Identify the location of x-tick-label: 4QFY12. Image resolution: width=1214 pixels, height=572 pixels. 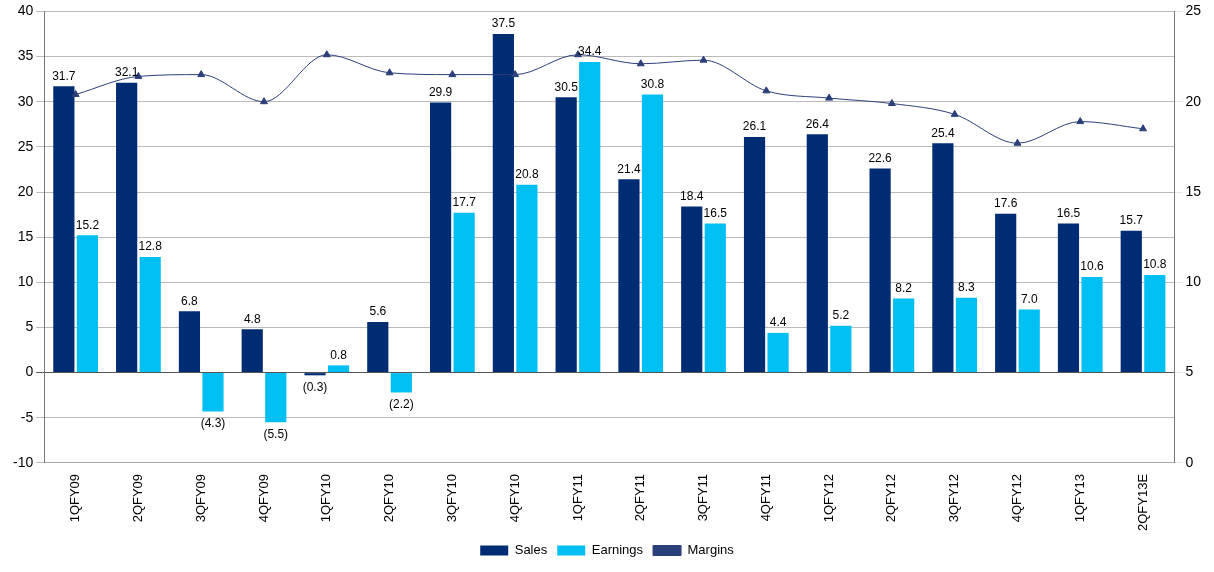
(1017, 498).